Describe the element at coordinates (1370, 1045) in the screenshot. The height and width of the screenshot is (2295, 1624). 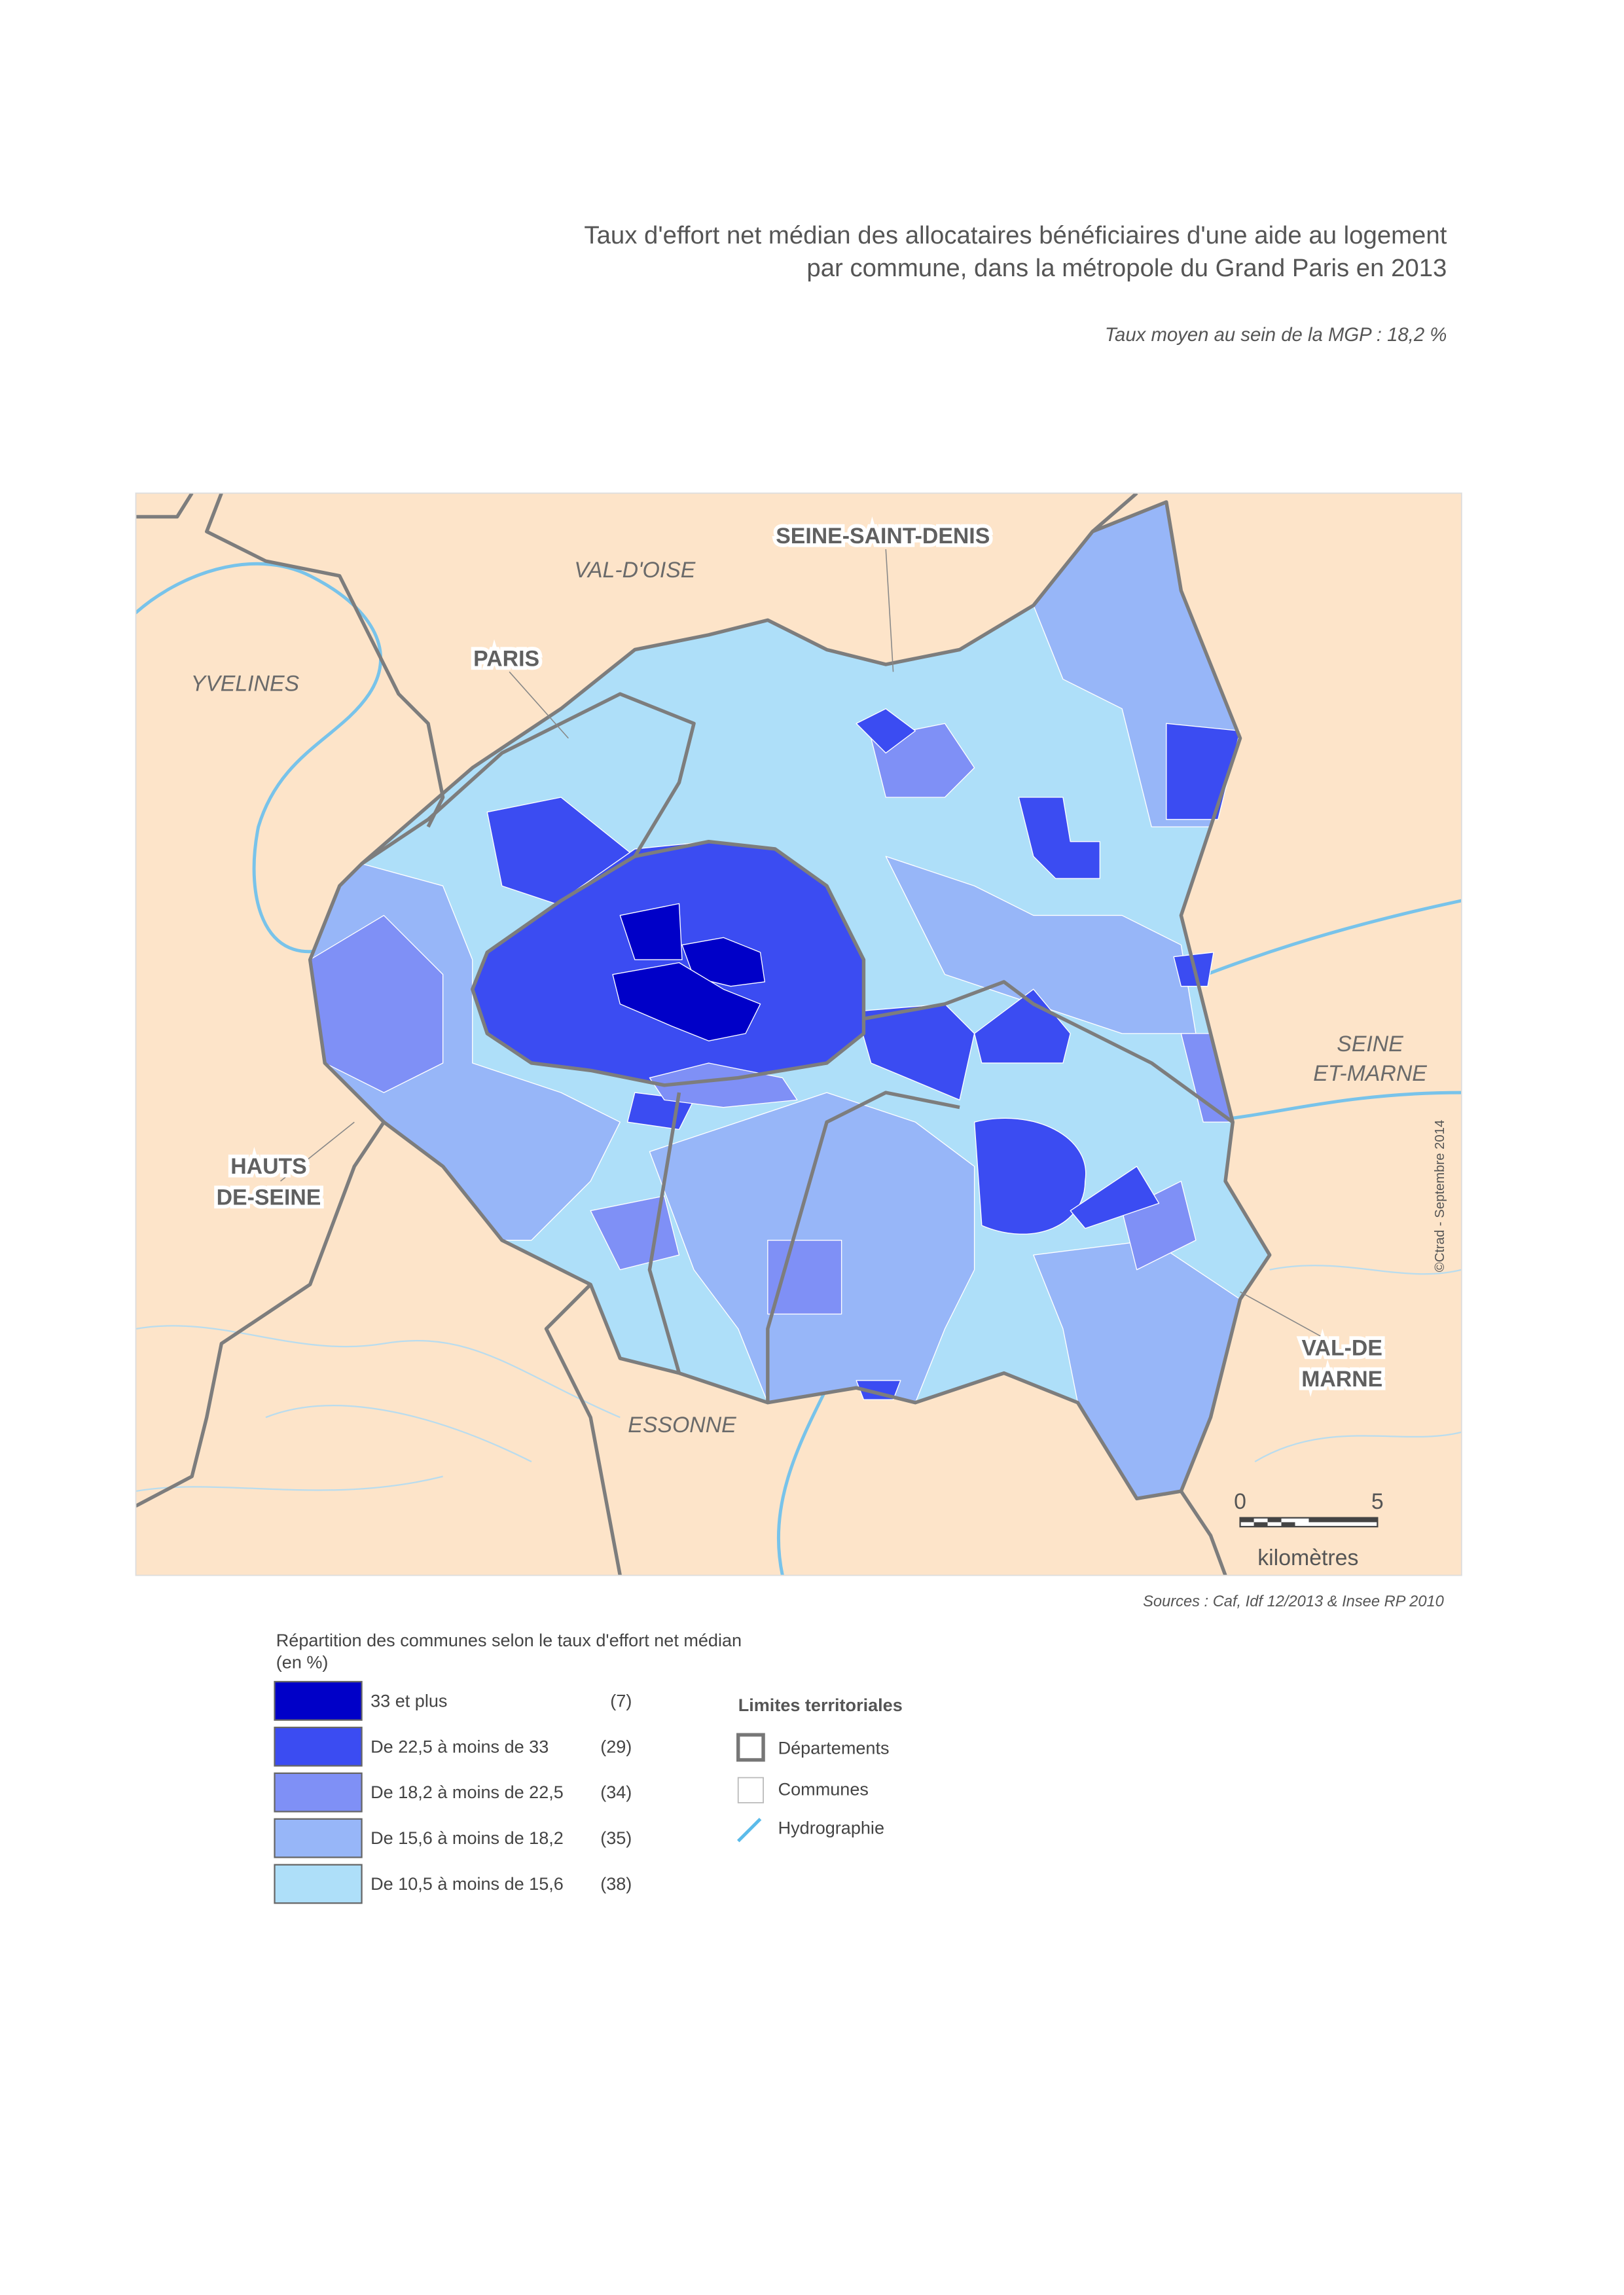
I see `department-label: SEINE` at that location.